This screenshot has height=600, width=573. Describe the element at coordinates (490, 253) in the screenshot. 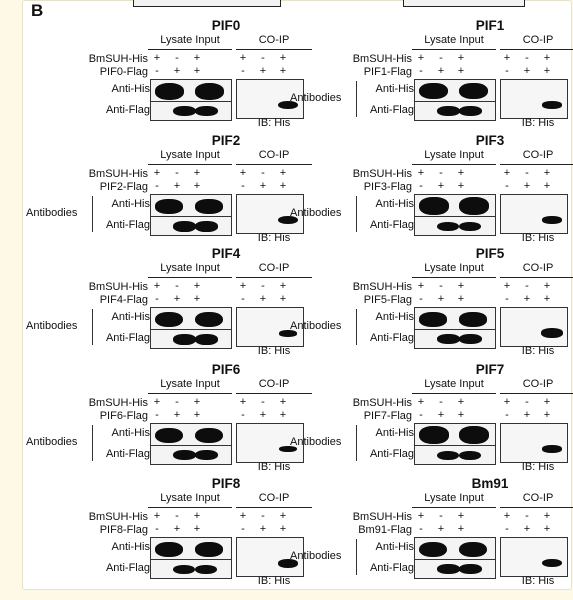

I see `panel-title: PIF5` at that location.